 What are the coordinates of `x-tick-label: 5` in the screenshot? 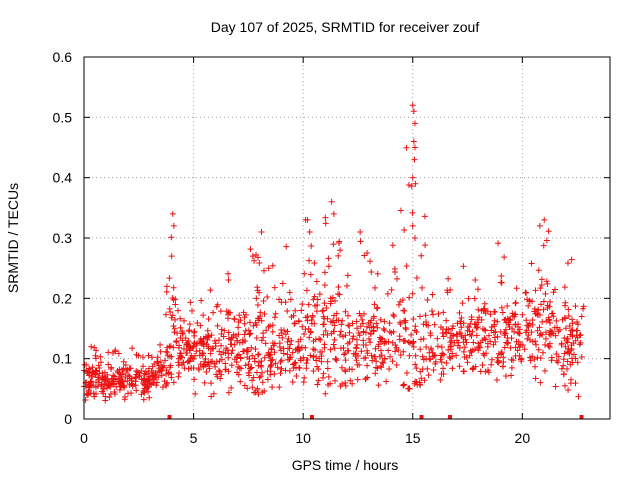 It's located at (194, 438).